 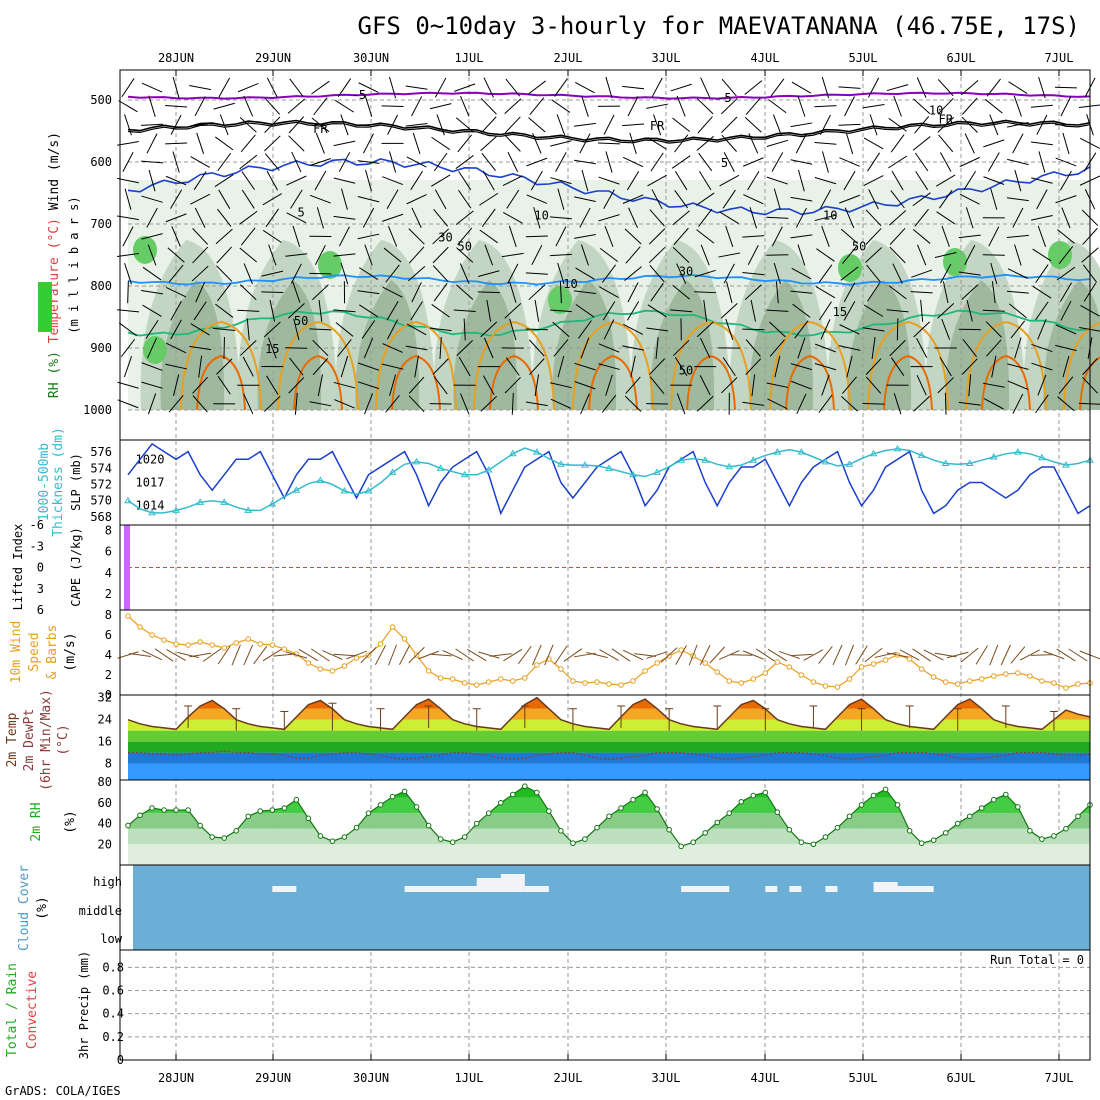 What do you see at coordinates (445, 237) in the screenshot?
I see `rh-contour-label: 30` at bounding box center [445, 237].